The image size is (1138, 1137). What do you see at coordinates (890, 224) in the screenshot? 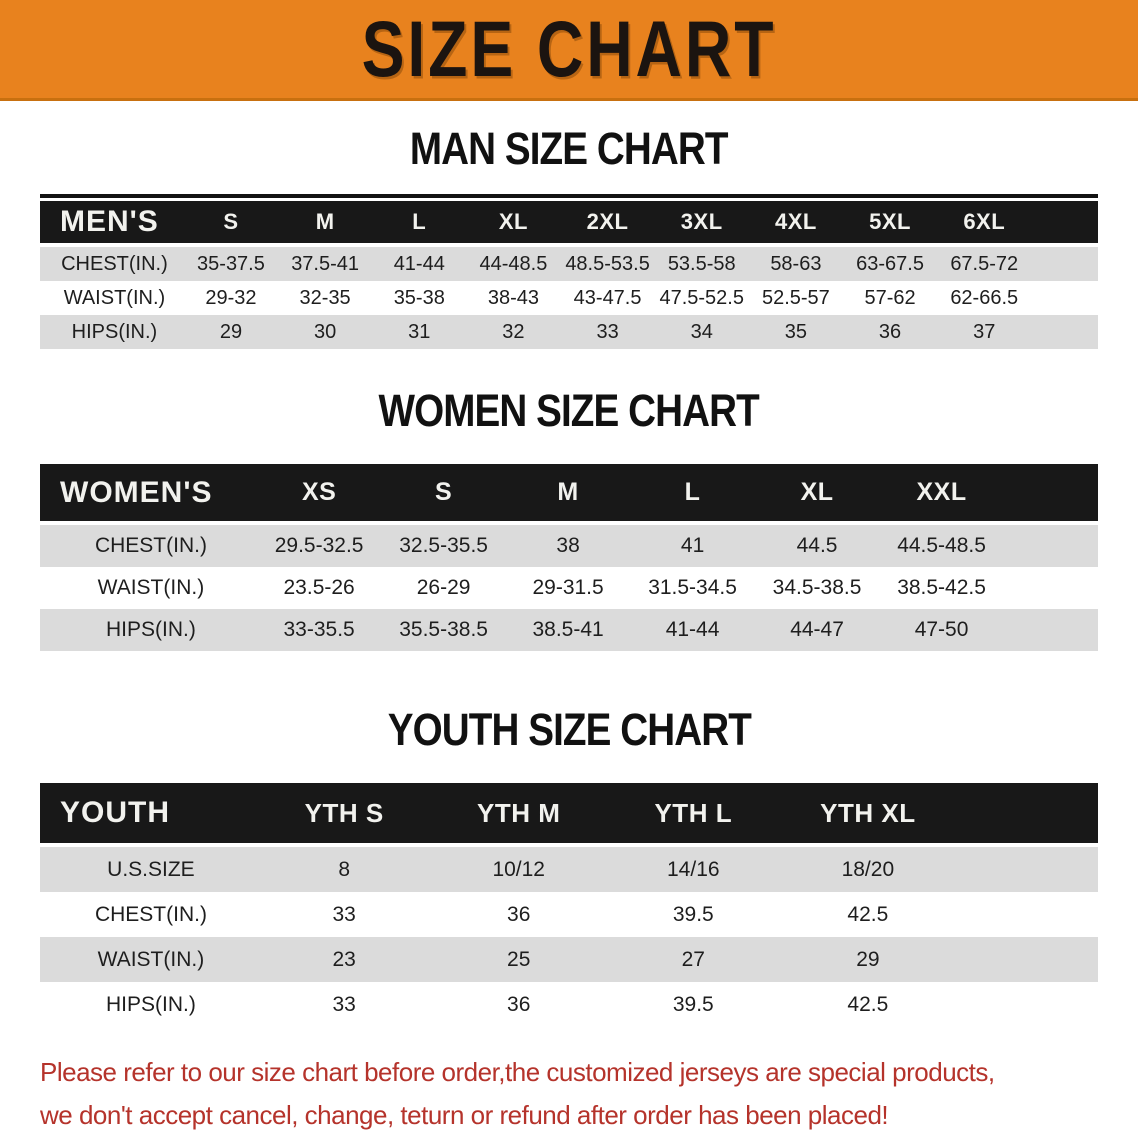
I see `size-header-cell: 5XL` at bounding box center [890, 224].